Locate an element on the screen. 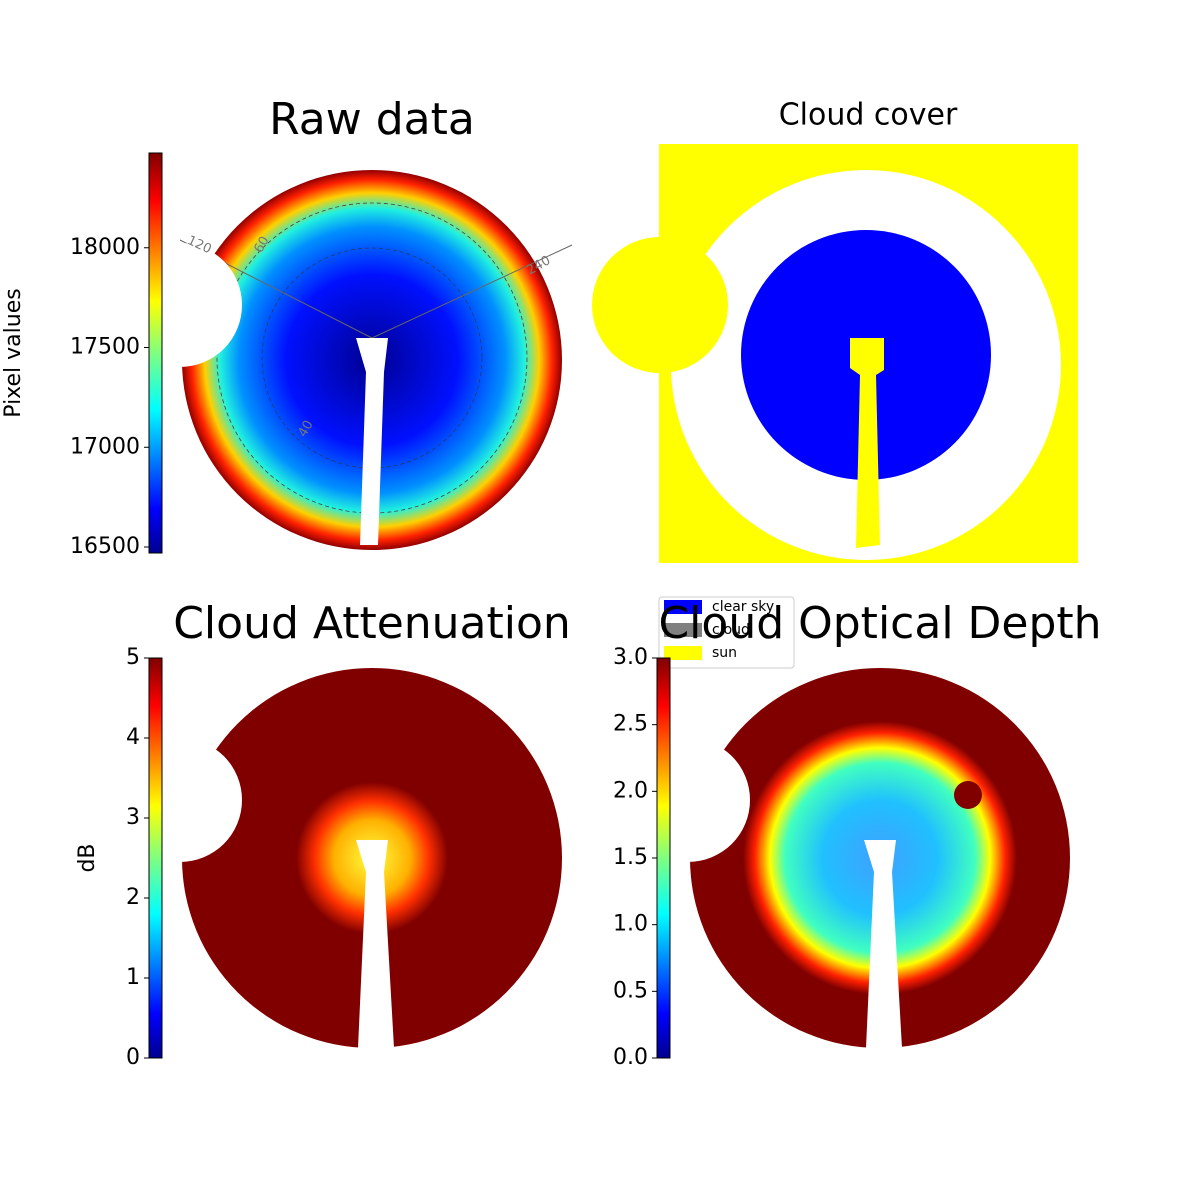 This screenshot has width=1200, height=1204. colorbar-tick-label: 16500 is located at coordinates (105, 546).